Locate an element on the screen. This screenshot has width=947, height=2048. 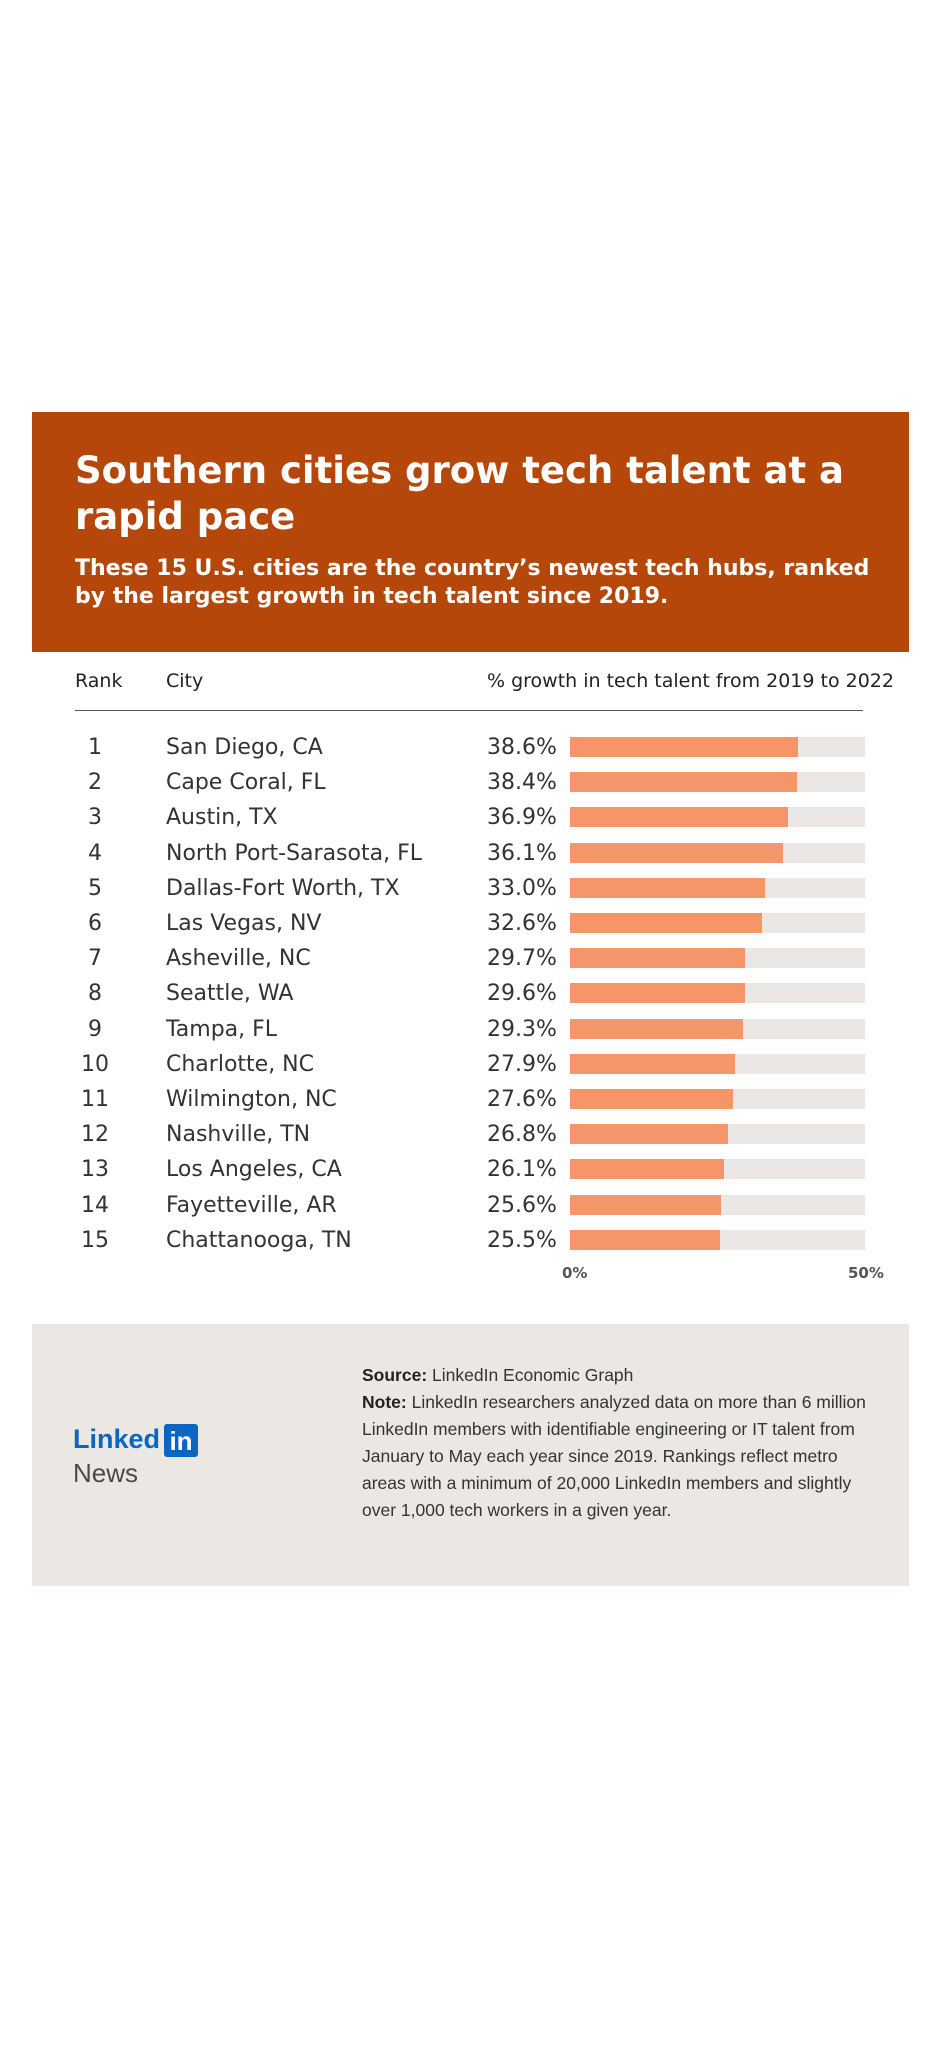
data-label: 29.7% is located at coordinates (522, 959).